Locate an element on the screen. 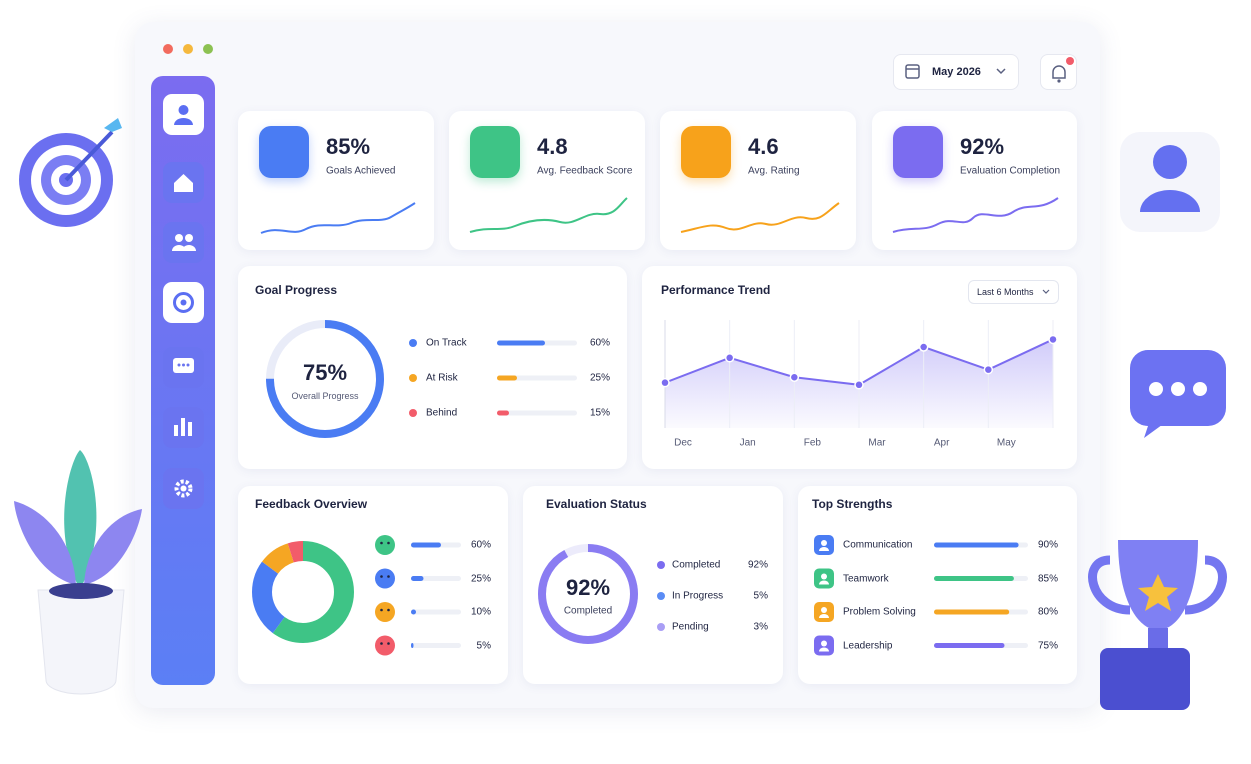 This screenshot has width=1251, height=764. kpi-value: 85% is located at coordinates (348, 146).